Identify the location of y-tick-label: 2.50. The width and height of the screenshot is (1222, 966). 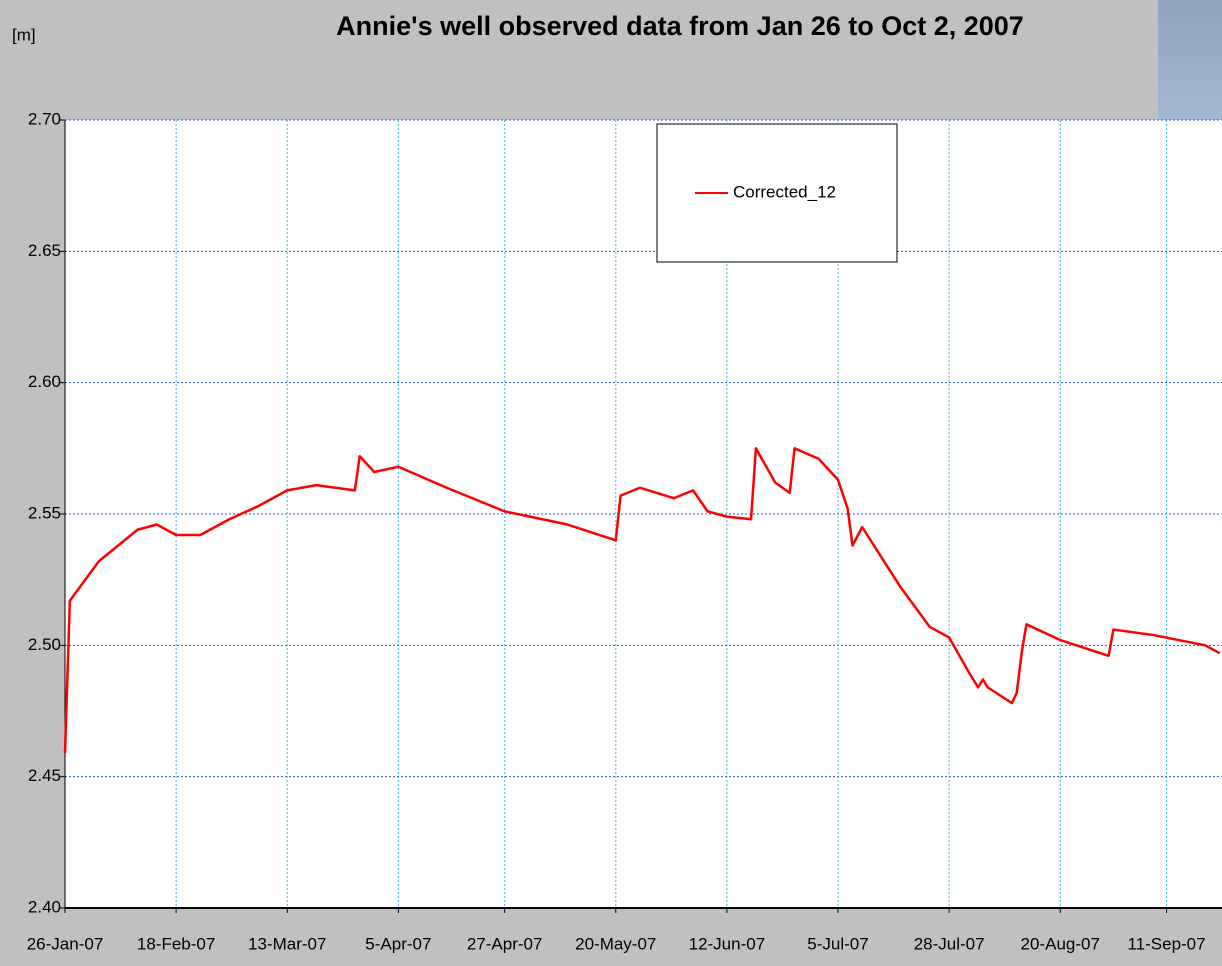
(44, 644).